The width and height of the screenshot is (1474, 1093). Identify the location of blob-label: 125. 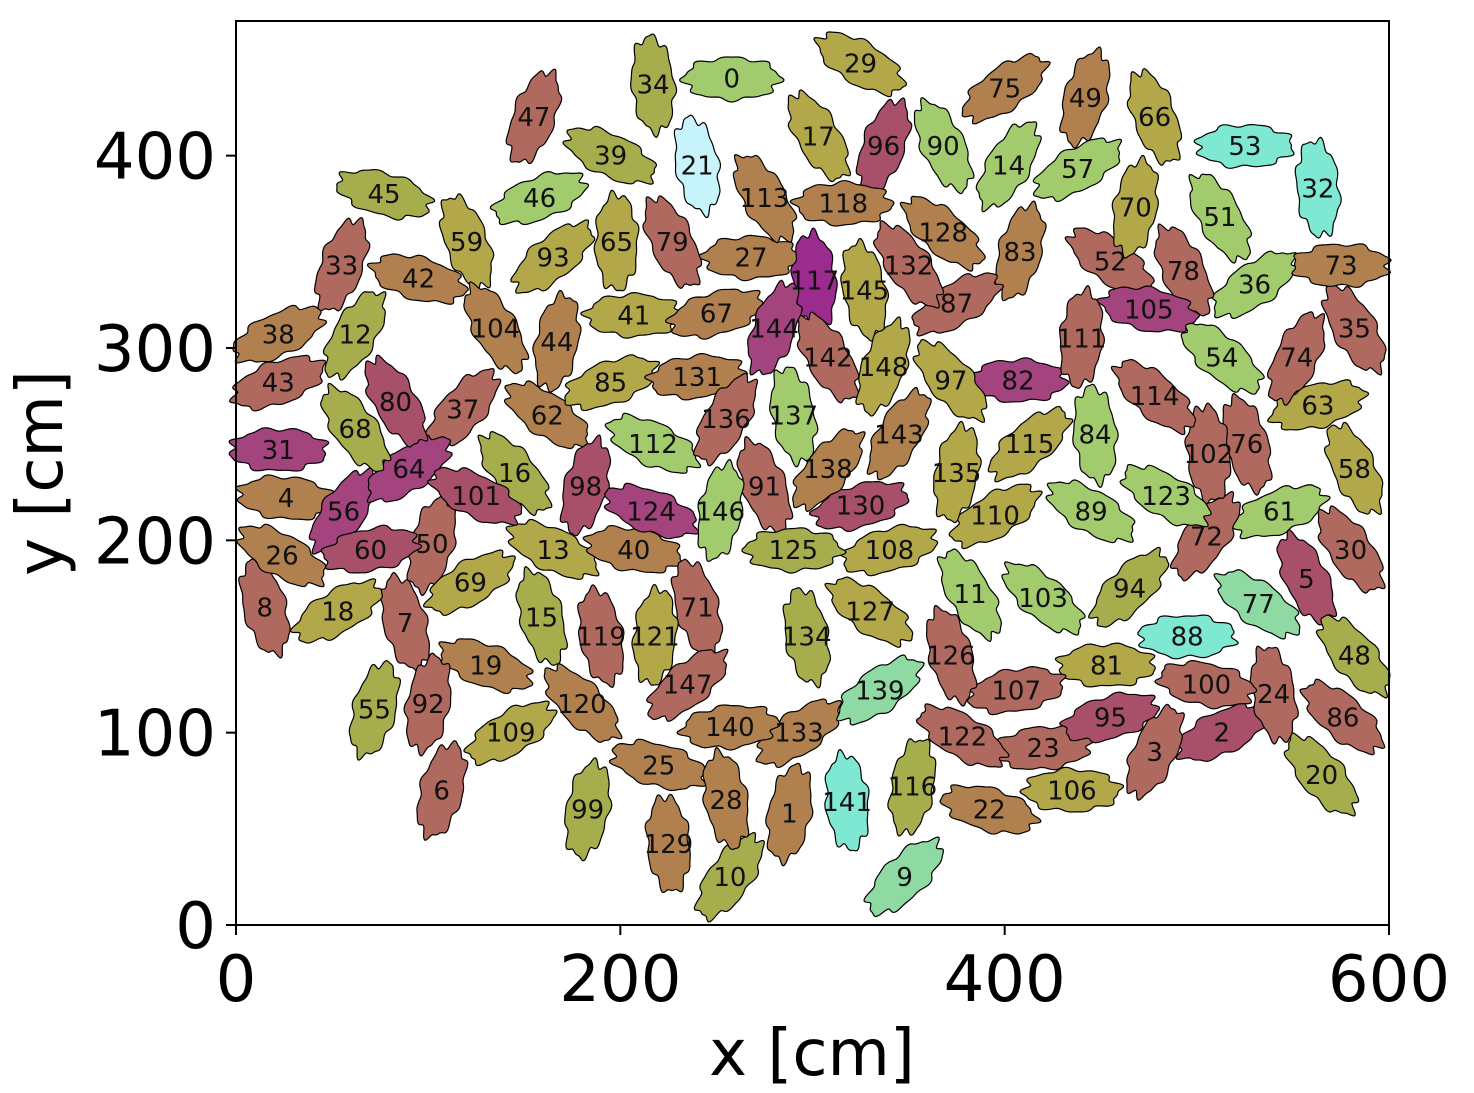
(793, 551).